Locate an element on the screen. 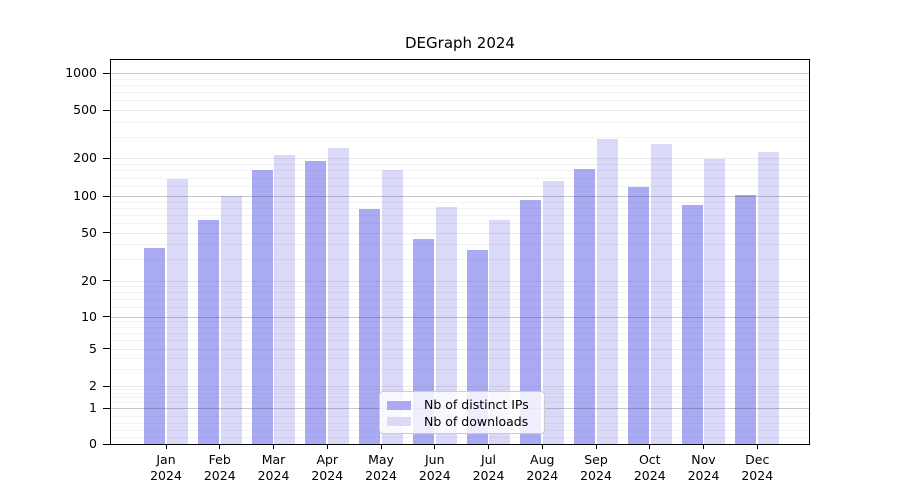 This screenshot has width=900, height=500. y-tick-label: 200 is located at coordinates (85, 158).